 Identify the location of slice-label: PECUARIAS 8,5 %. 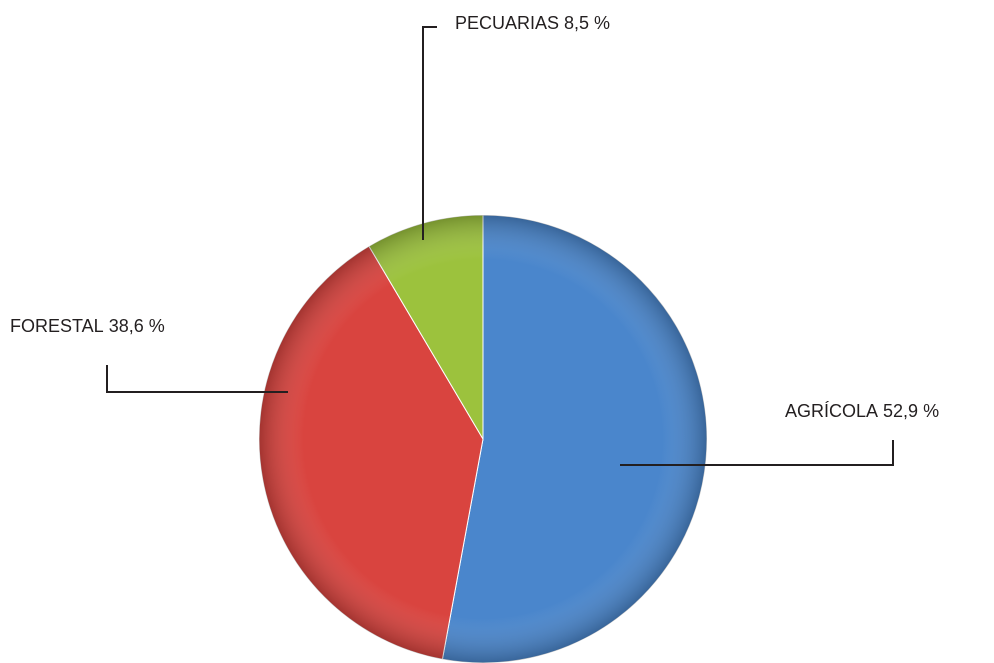
(532, 23).